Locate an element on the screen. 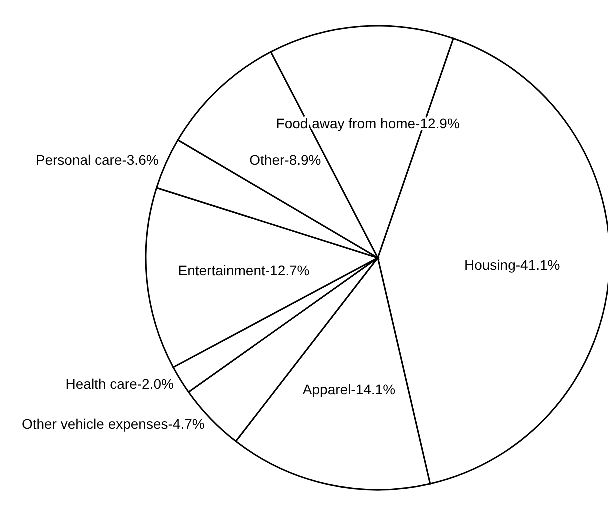  slice-label: Other vehicle expenses-4.7% is located at coordinates (113, 424).